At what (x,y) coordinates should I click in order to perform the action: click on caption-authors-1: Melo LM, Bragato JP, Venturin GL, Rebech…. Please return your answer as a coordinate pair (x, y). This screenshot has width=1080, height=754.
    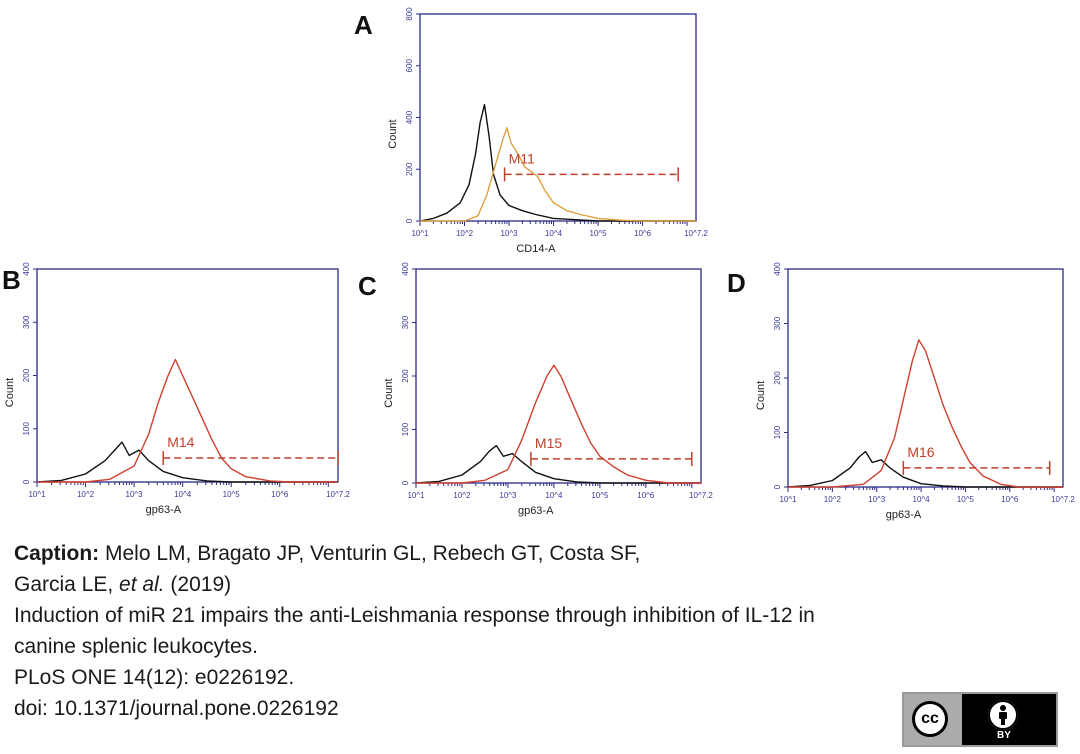
    Looking at the image, I should click on (373, 553).